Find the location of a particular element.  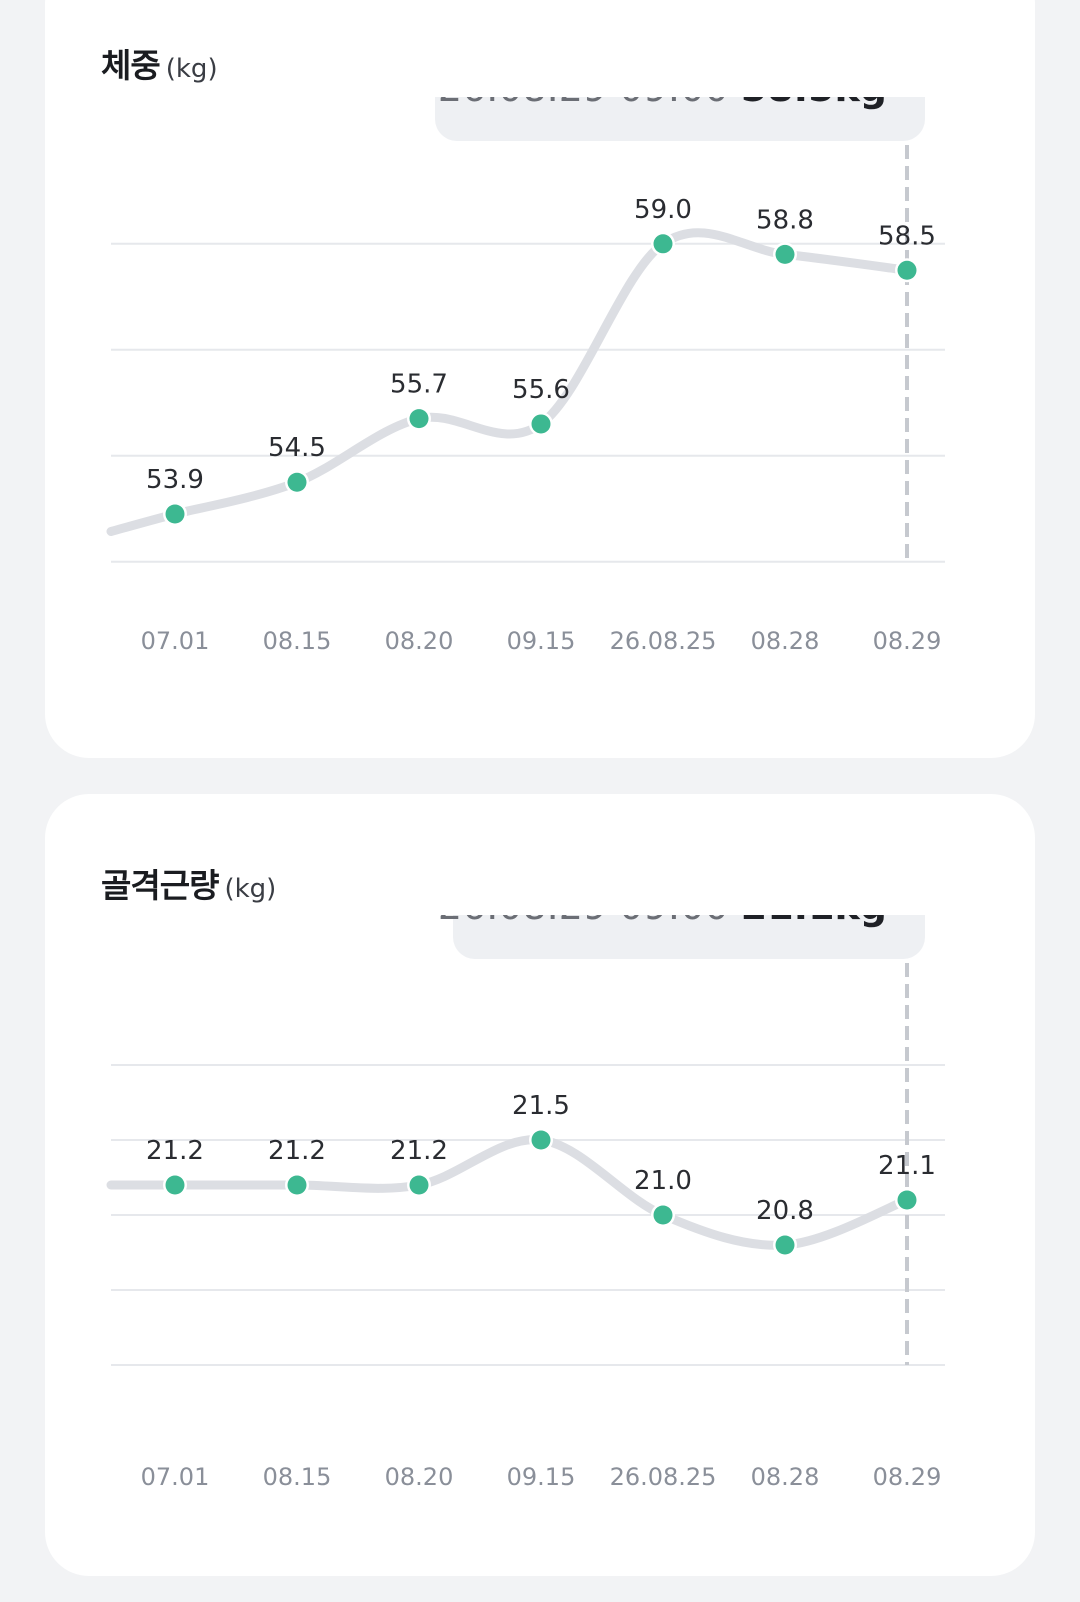

weight-unit: (kg) is located at coordinates (191, 69).